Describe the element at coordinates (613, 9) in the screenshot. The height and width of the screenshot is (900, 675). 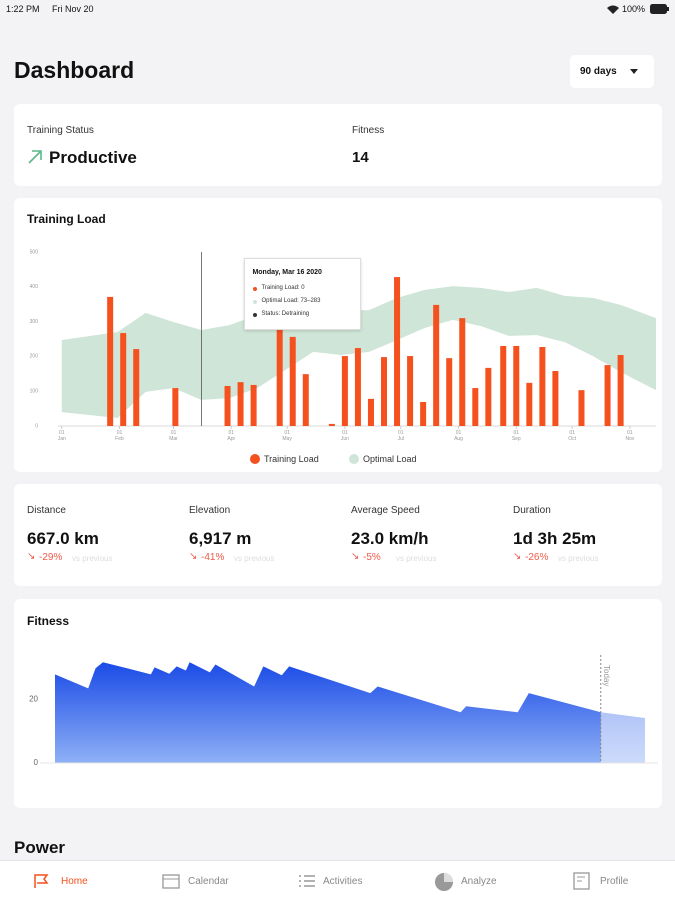
I see `wifi-icon` at that location.